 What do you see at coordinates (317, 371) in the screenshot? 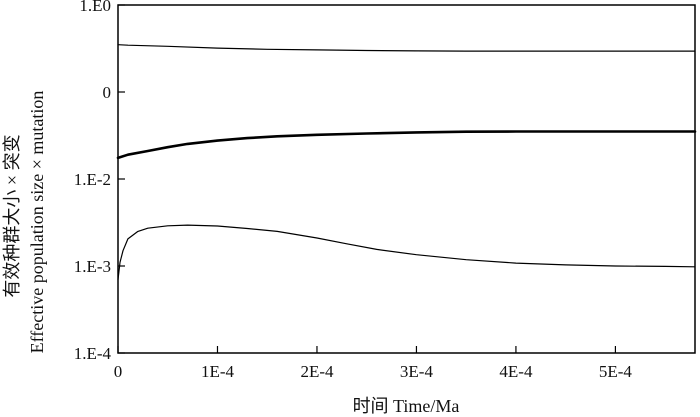
I see `x-tick-label-2: 2E-4` at bounding box center [317, 371].